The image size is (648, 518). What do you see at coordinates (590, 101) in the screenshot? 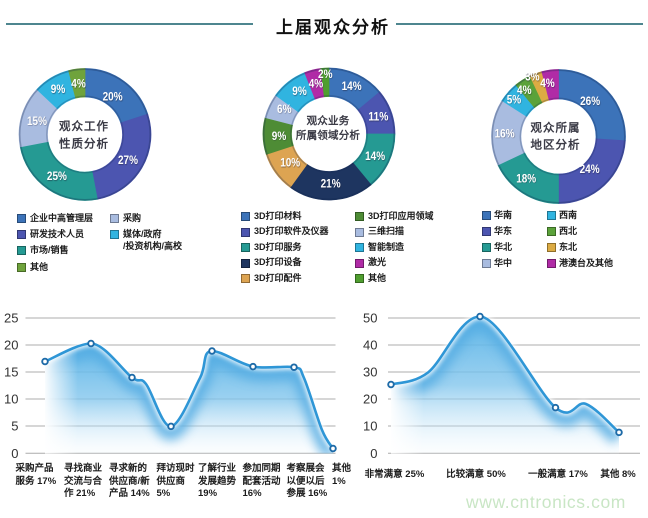
I see `svg-text: 26%` at bounding box center [590, 101].